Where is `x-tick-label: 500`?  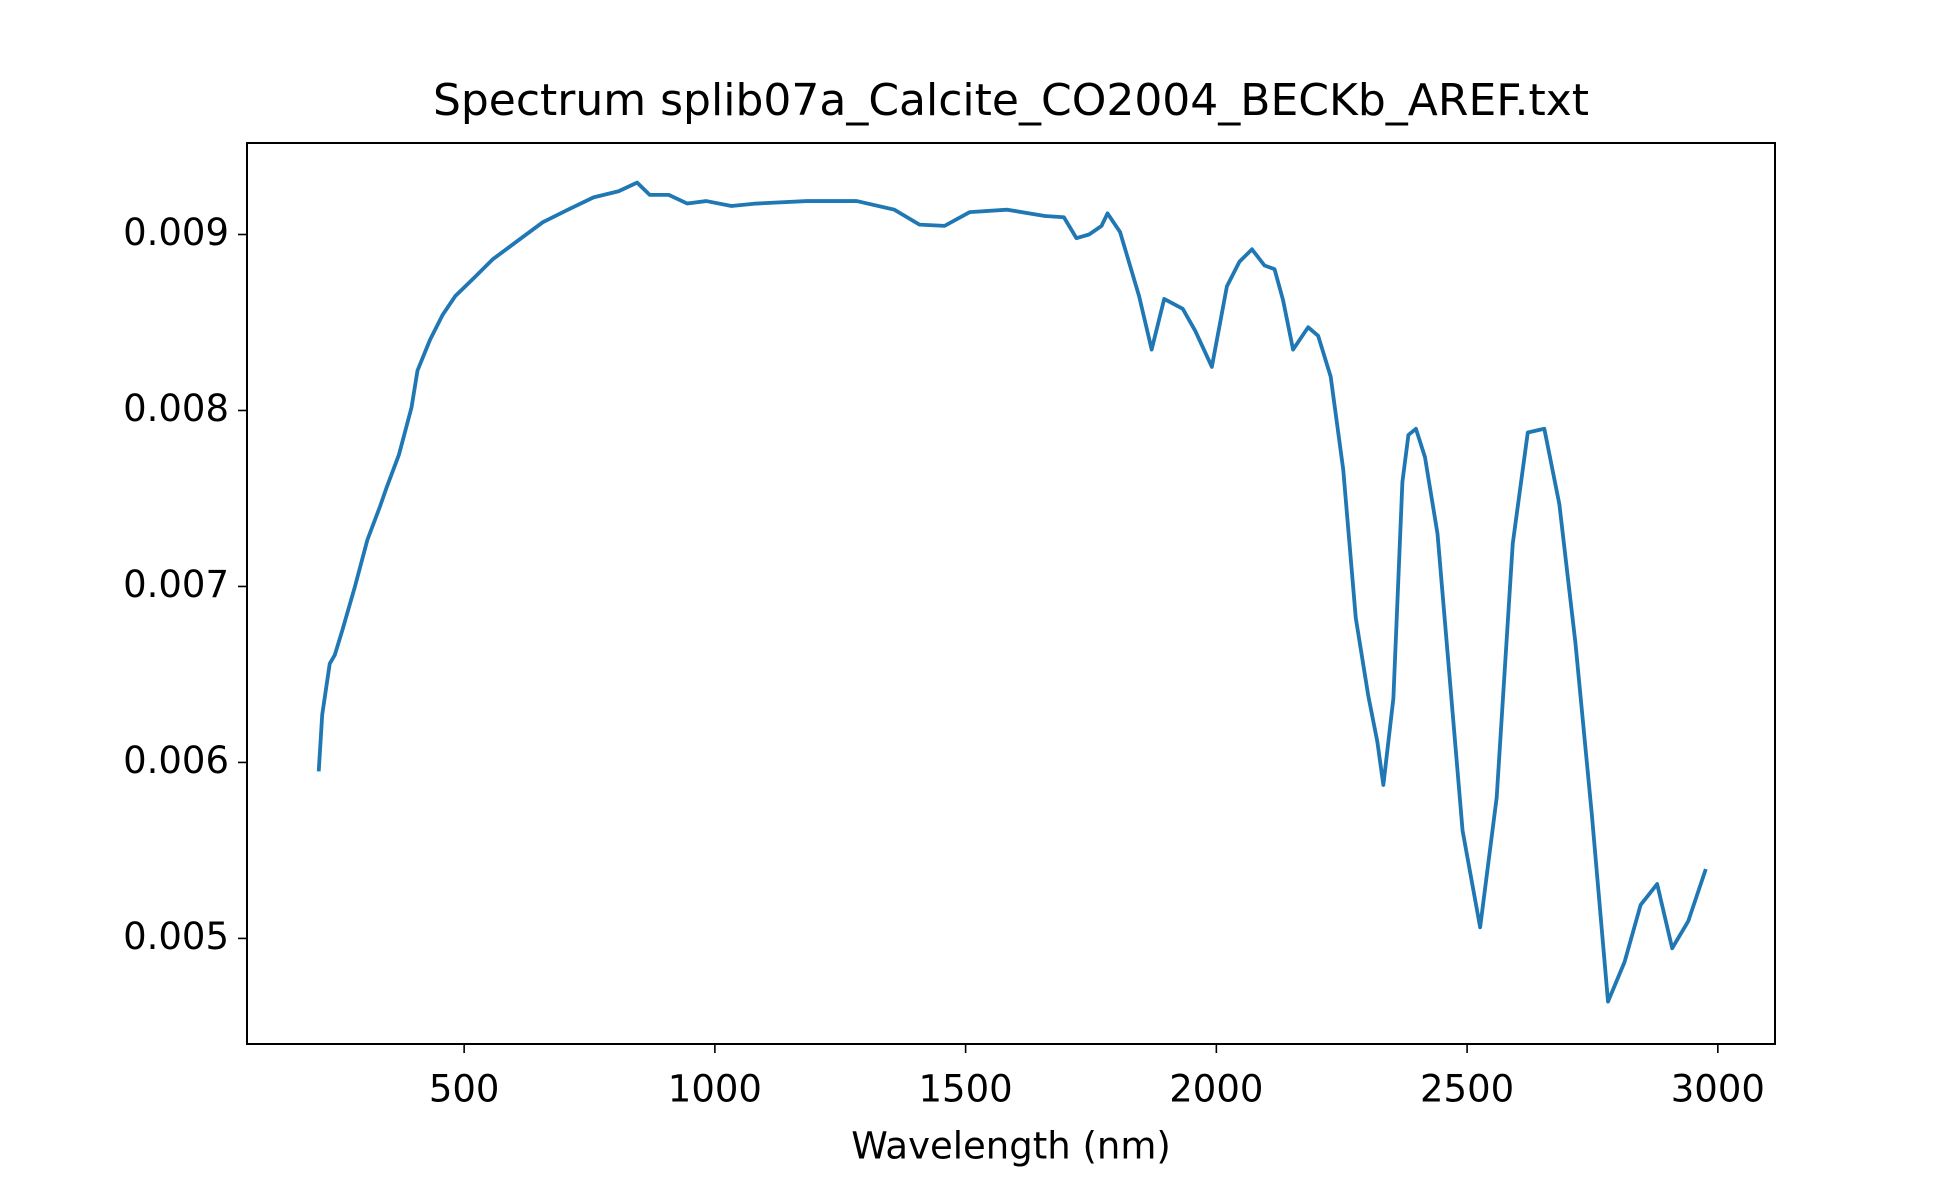
x-tick-label: 500 is located at coordinates (464, 1089).